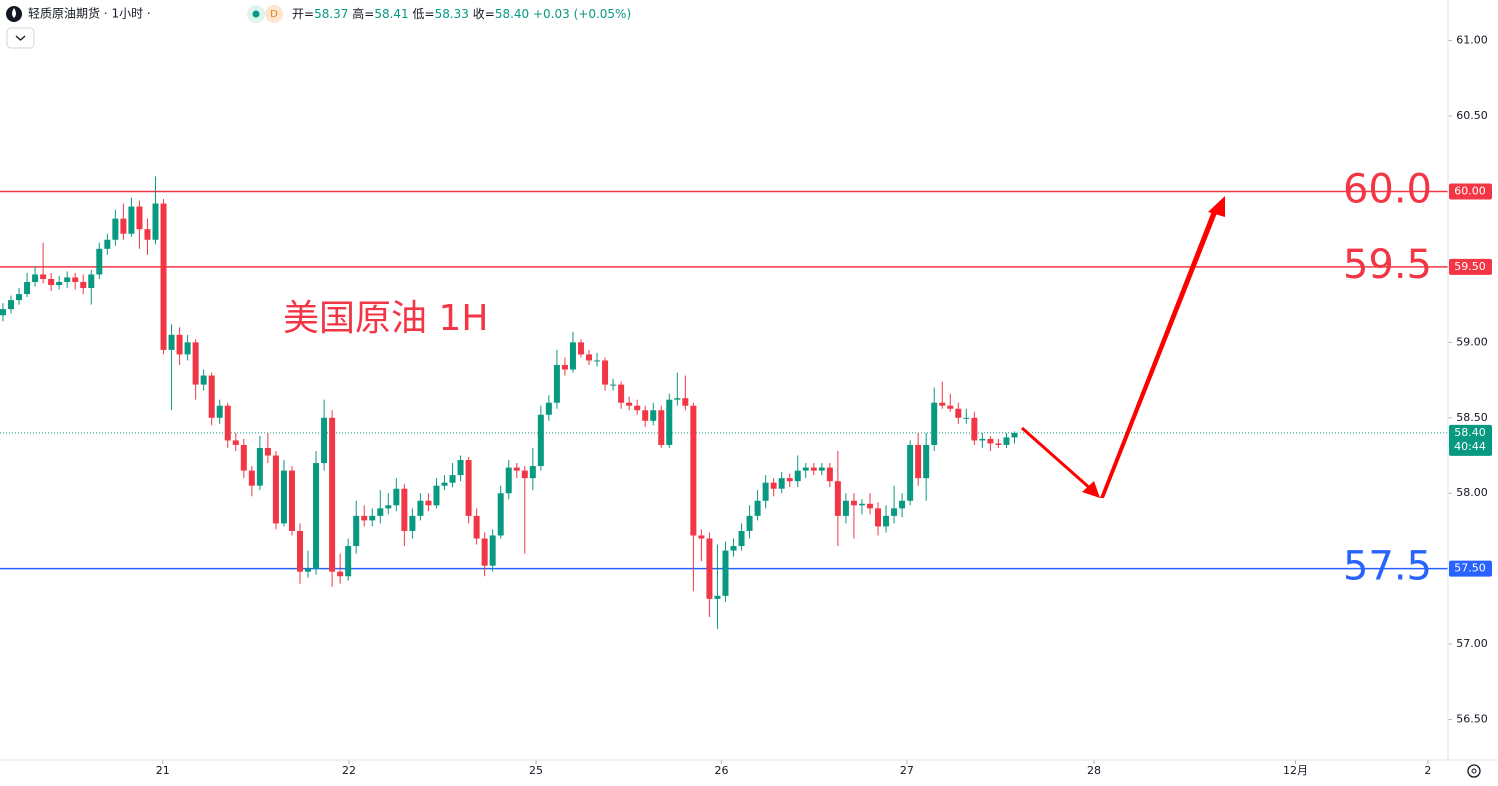 The image size is (1498, 786). I want to click on y-tick-label: 61.00, so click(1472, 40).